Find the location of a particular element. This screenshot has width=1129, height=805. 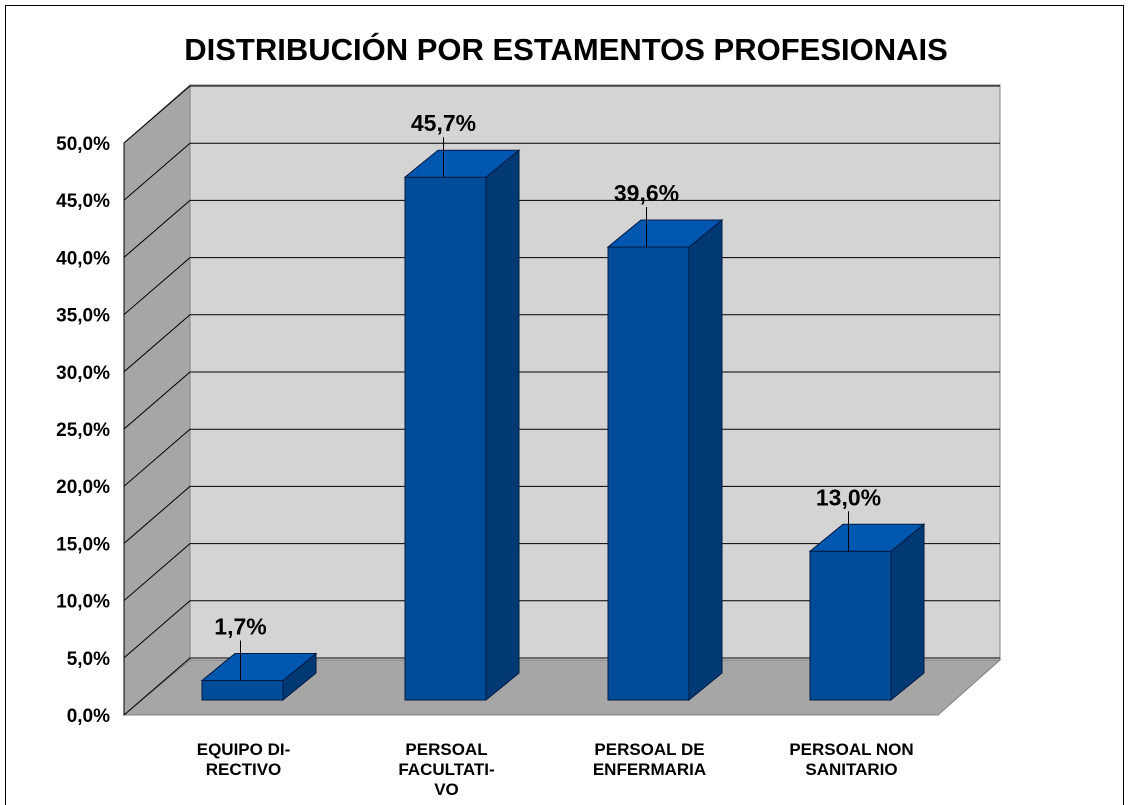

x-tick-label: EQUIPO DI-RECTIVO is located at coordinates (244, 759).